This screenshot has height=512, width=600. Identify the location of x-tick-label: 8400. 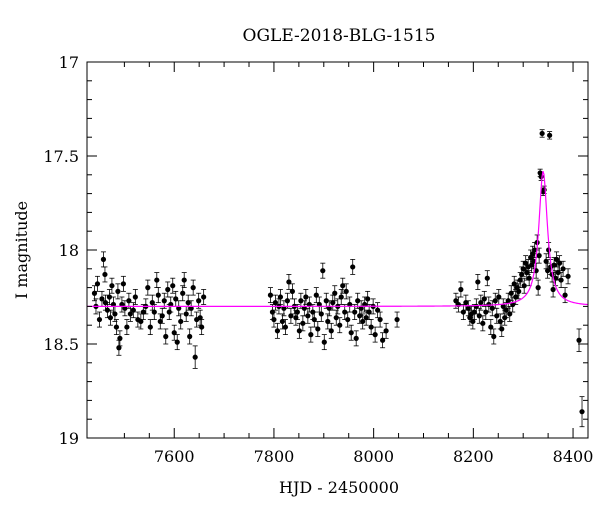
(573, 456).